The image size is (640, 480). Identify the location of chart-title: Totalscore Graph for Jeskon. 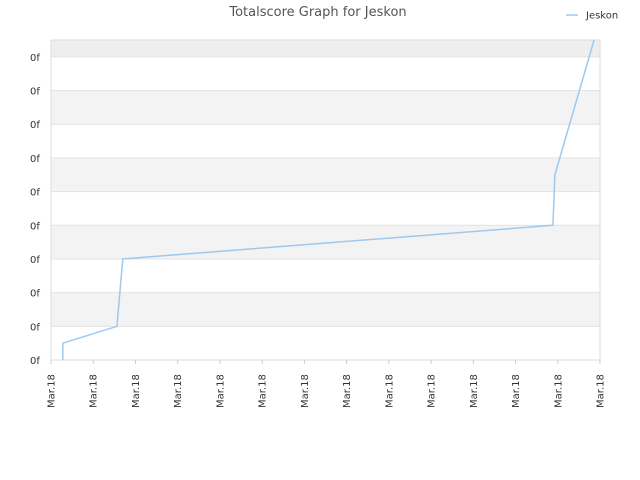
(317, 12).